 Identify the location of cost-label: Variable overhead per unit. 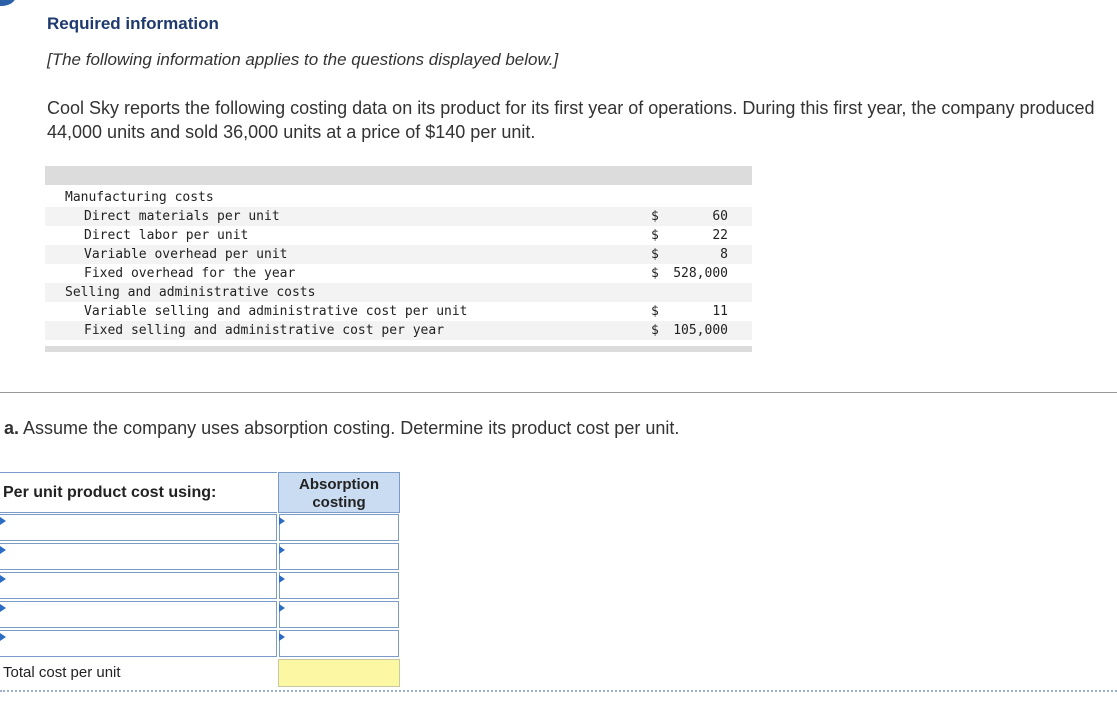
(186, 254).